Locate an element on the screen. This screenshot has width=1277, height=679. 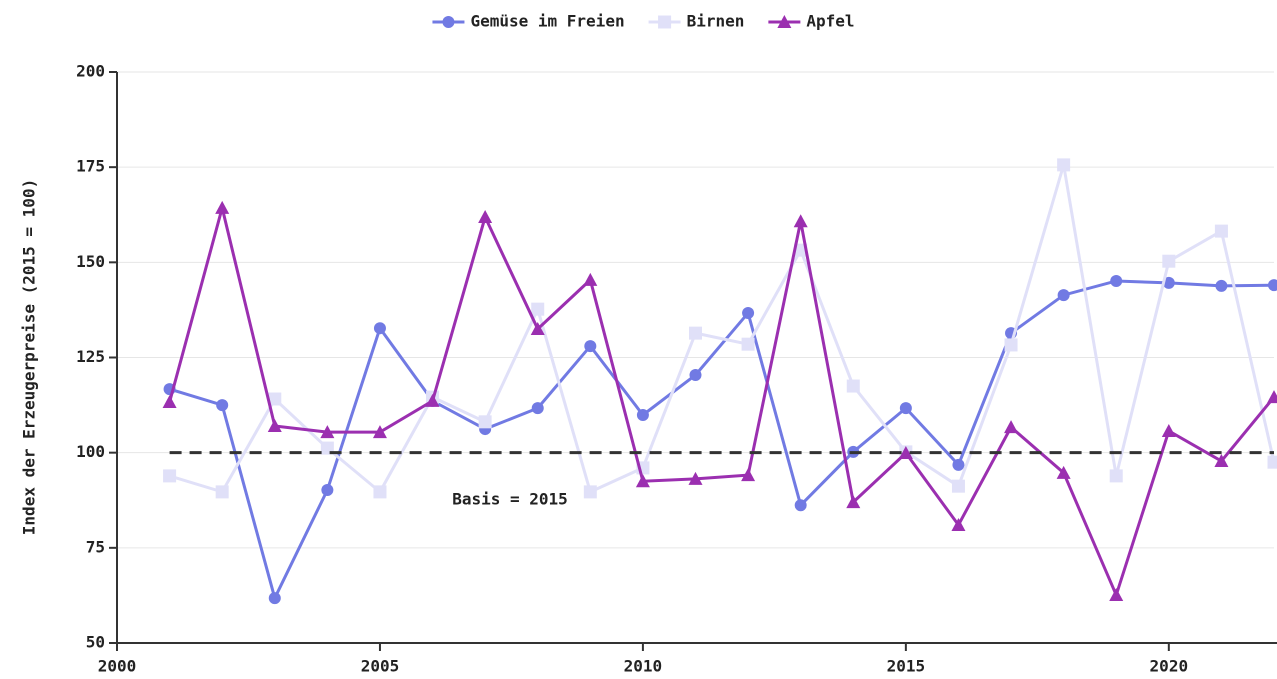
legend-label: Gemüse im Freien is located at coordinates (547, 21).